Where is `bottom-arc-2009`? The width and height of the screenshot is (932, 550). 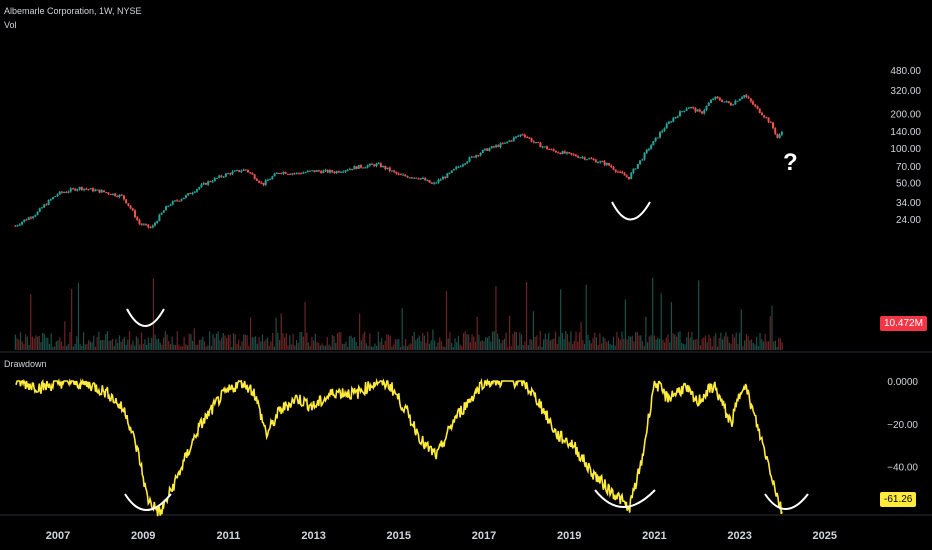 bottom-arc-2009 is located at coordinates (145, 317).